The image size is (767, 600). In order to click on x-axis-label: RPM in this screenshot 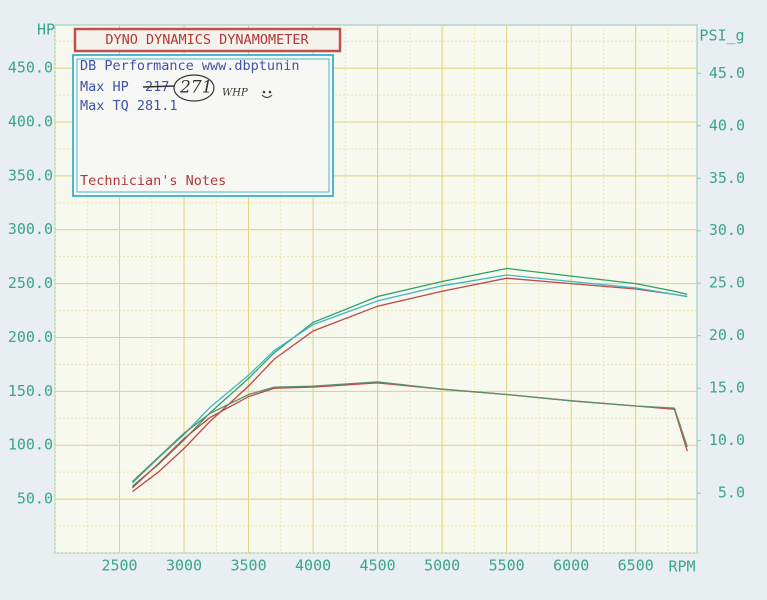, I will do `click(681, 567)`.